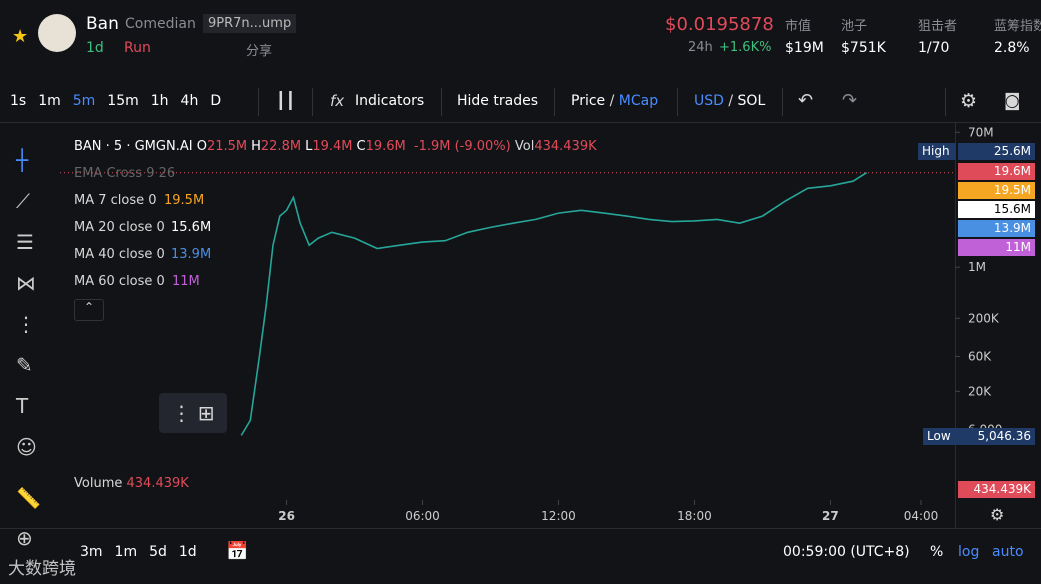 The height and width of the screenshot is (584, 1041). What do you see at coordinates (1012, 101) in the screenshot?
I see `camera: ◙` at bounding box center [1012, 101].